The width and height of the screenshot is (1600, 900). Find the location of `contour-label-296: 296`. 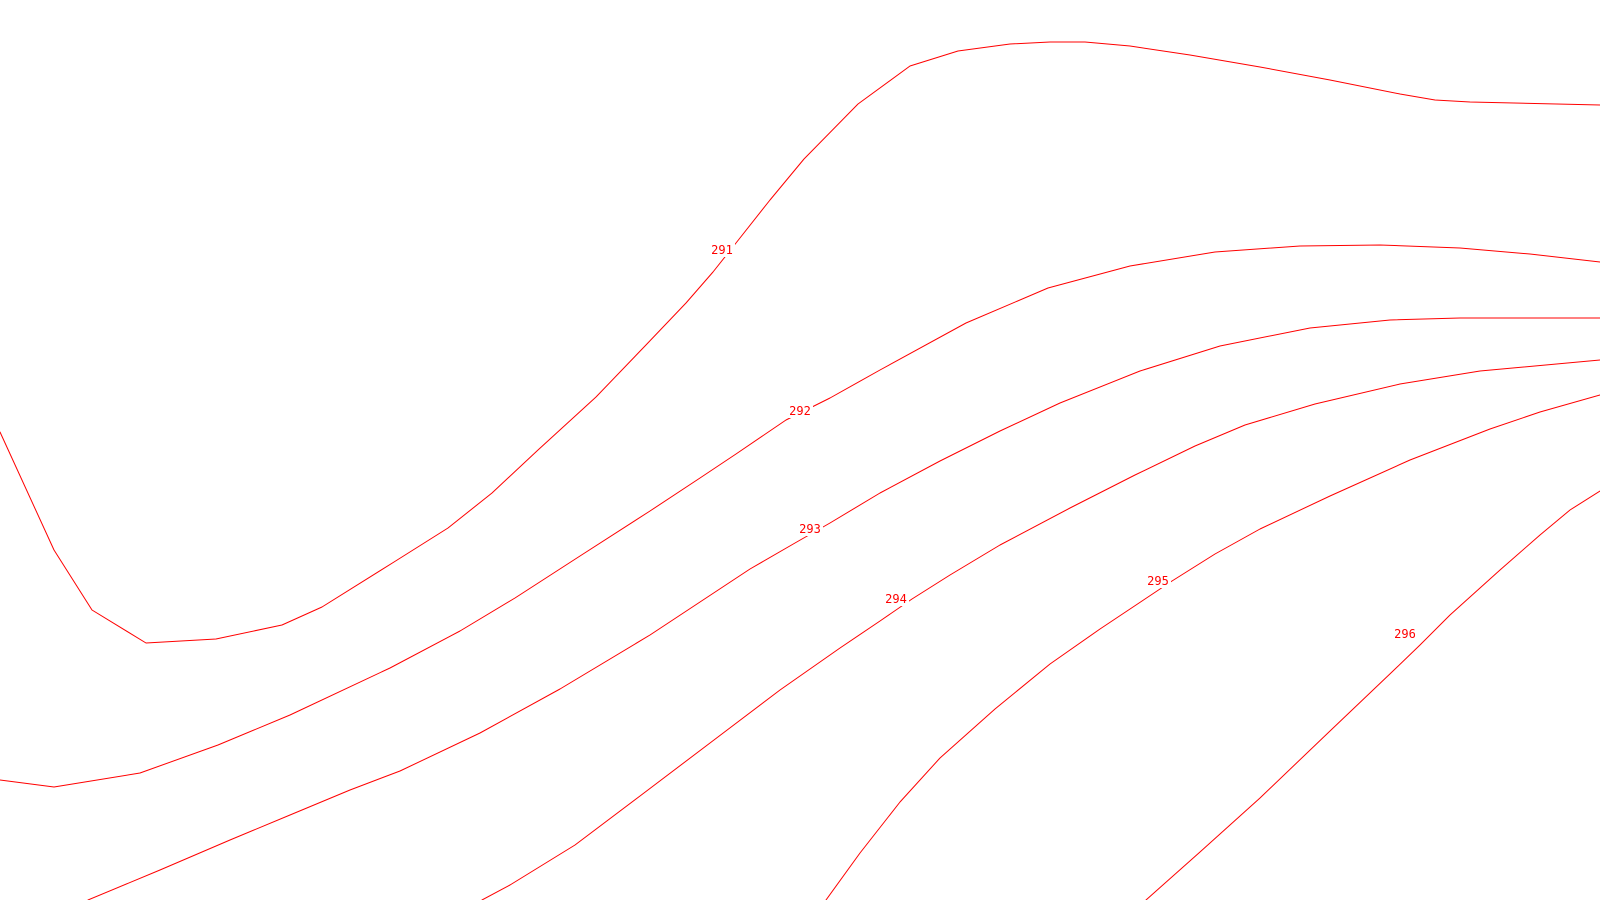

contour-label-296: 296 is located at coordinates (1405, 634).